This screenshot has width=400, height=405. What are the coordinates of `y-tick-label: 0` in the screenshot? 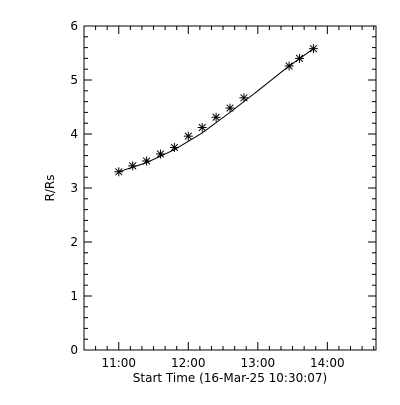 It's located at (74, 350).